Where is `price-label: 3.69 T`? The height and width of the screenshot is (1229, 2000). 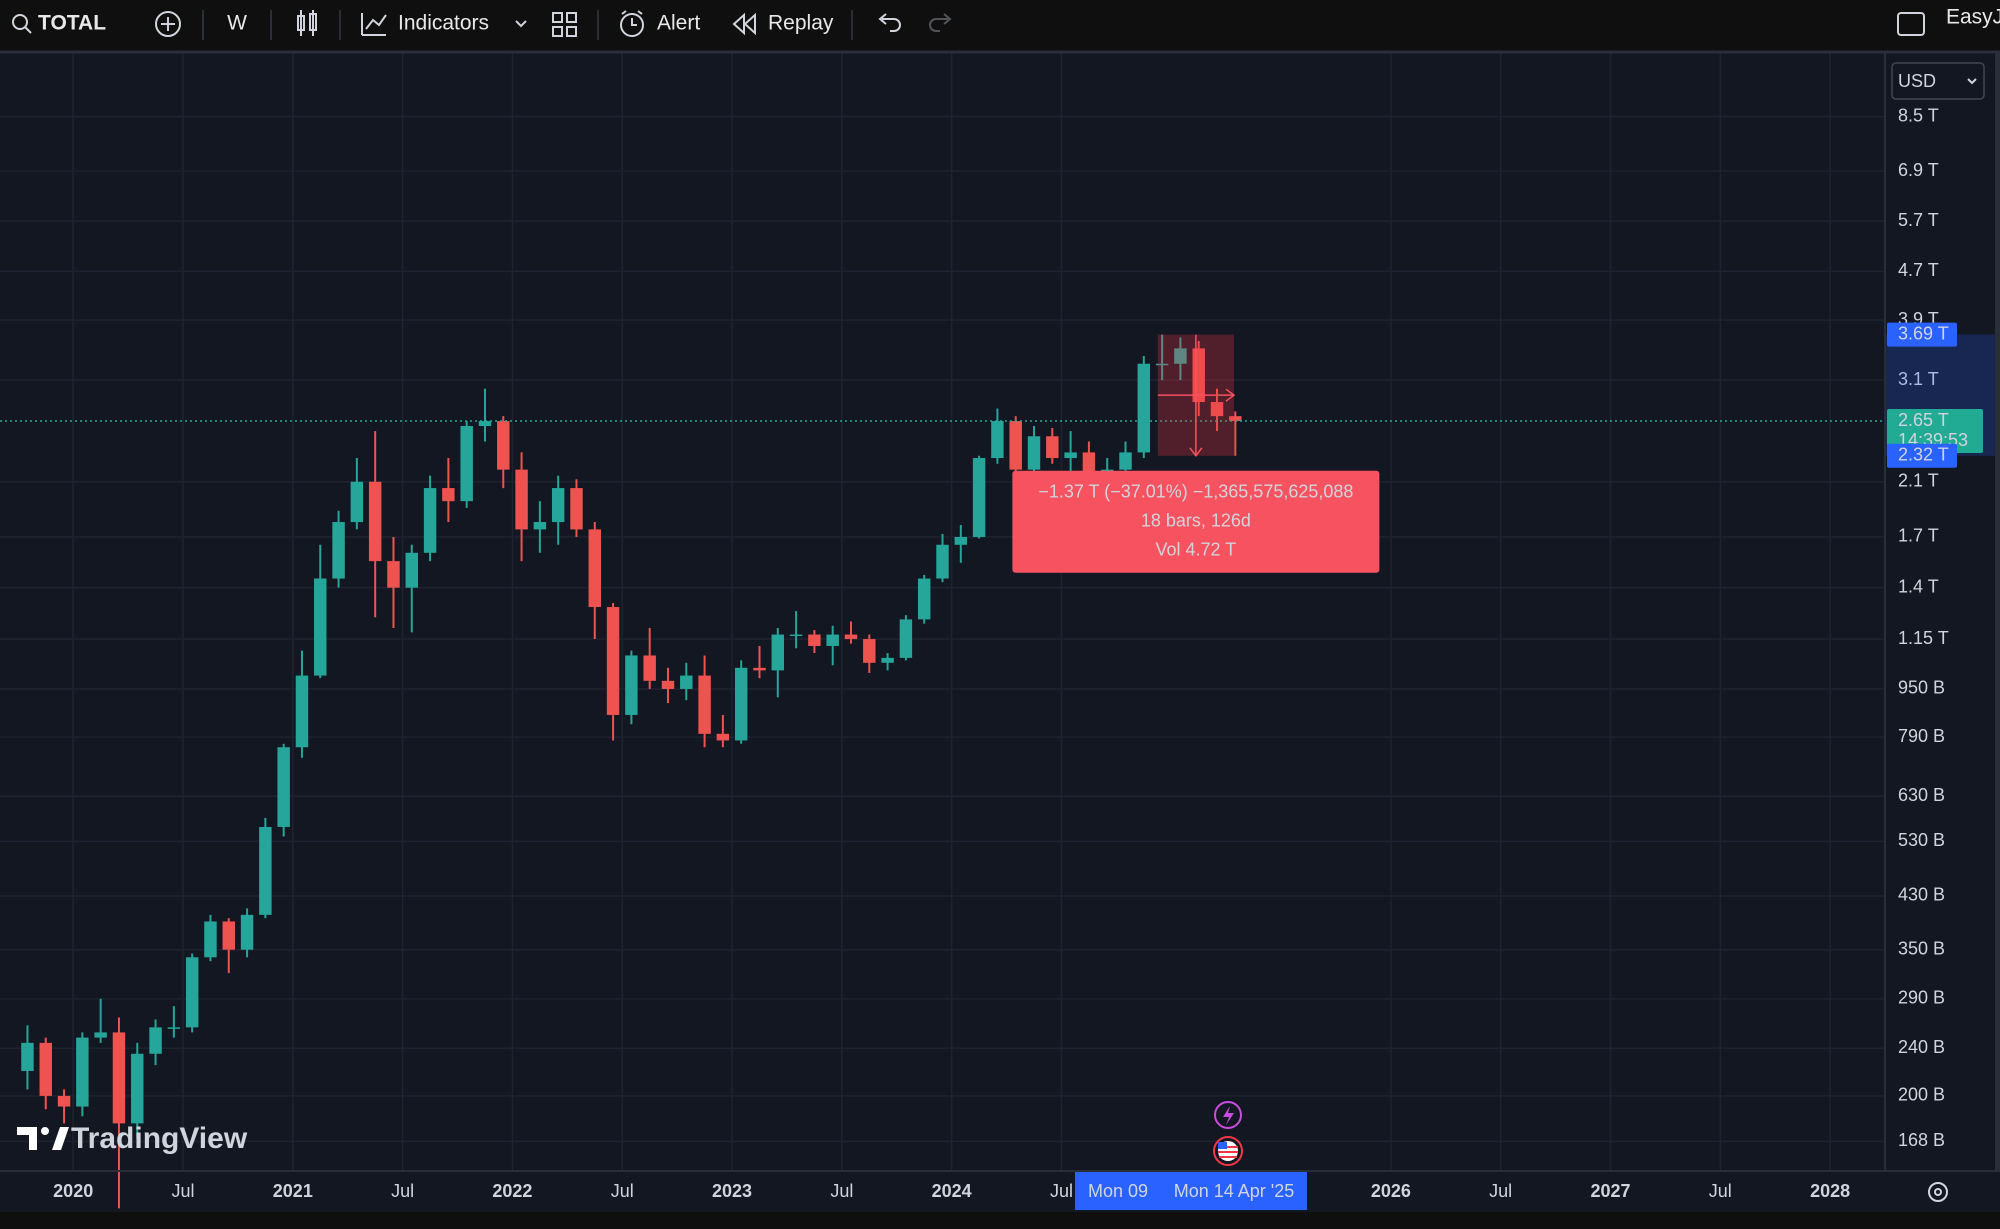
price-label: 3.69 T is located at coordinates (1923, 333).